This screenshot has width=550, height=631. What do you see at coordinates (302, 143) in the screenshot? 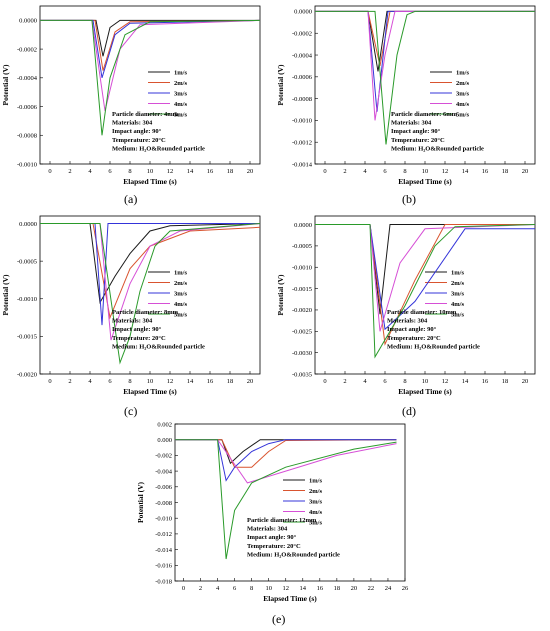
I see `y-tick-label: -0.0012` at bounding box center [302, 143].